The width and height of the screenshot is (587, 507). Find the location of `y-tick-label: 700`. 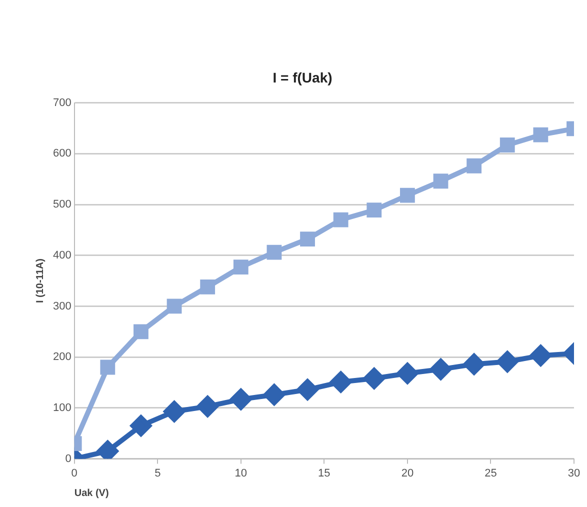

y-tick-label: 700 is located at coordinates (62, 102).